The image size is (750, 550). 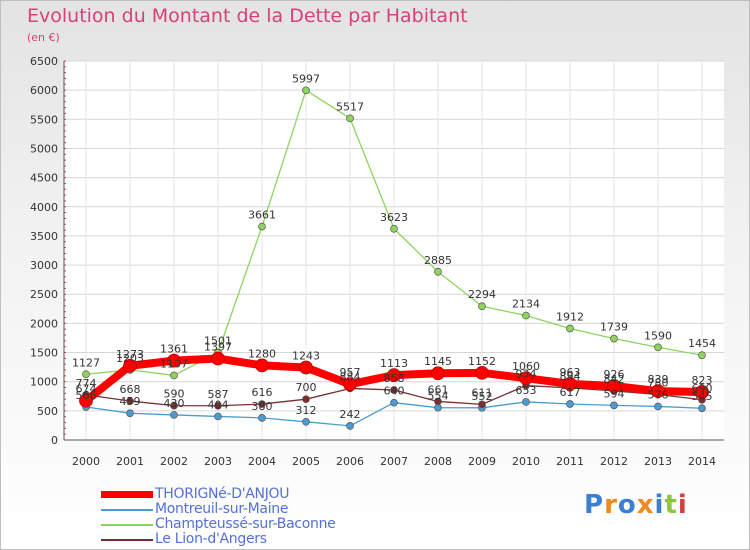 What do you see at coordinates (636, 505) in the screenshot?
I see `proxiti-logo: Proxiti` at bounding box center [636, 505].